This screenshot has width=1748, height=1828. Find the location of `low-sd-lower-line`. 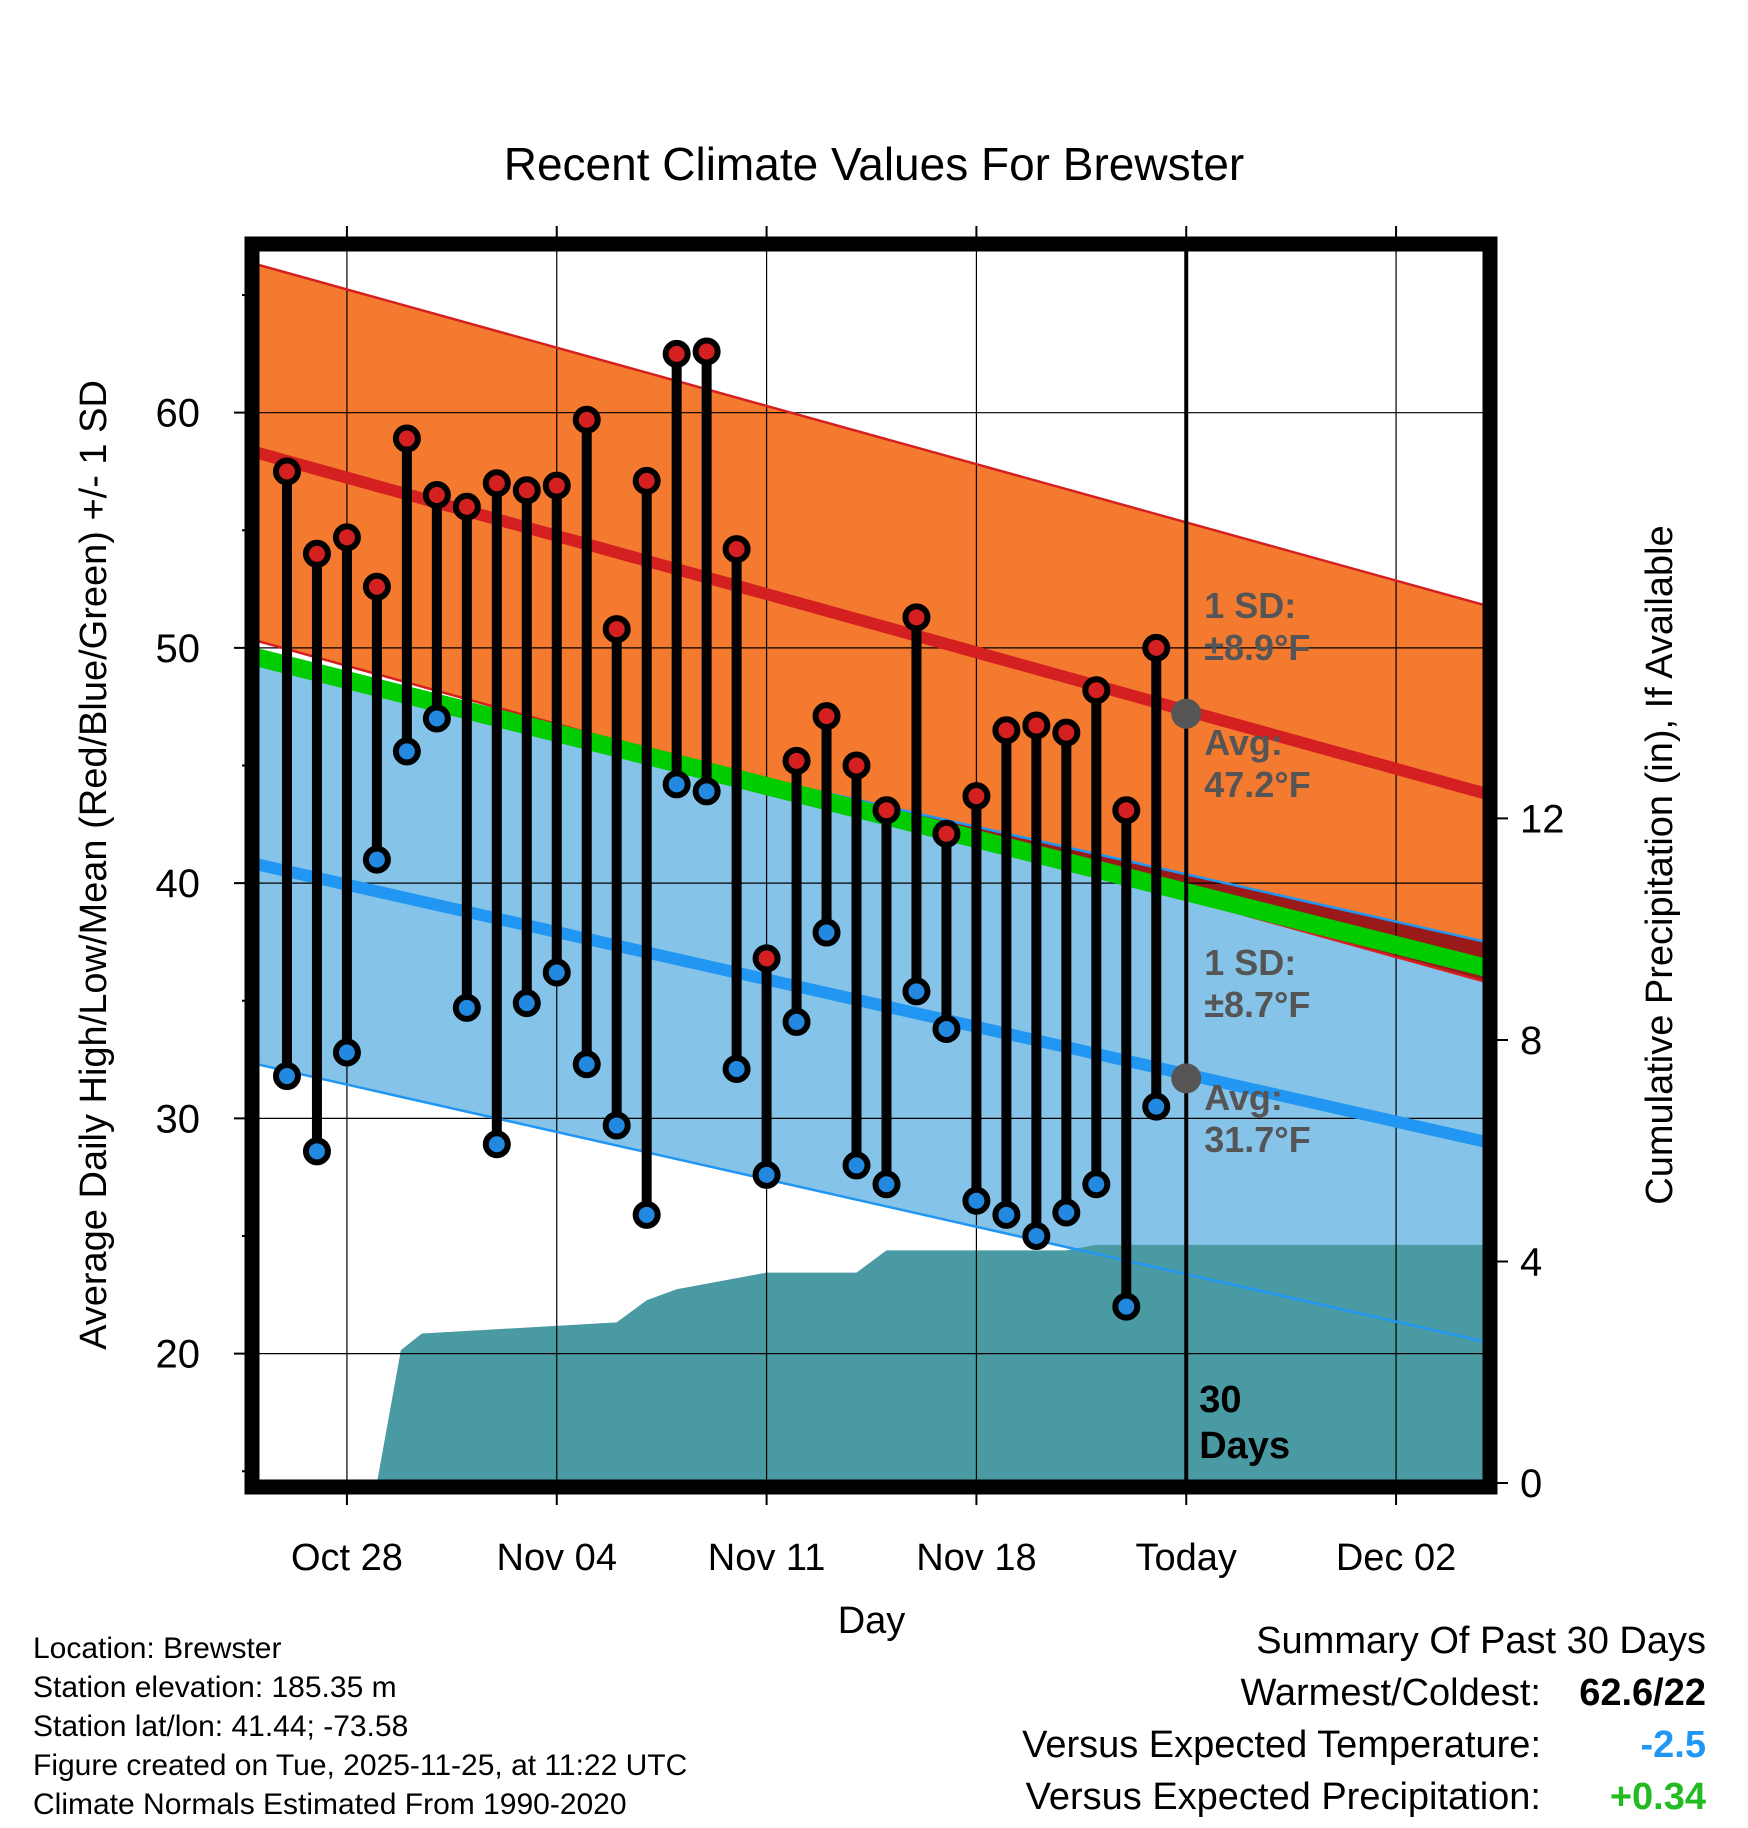

low-sd-lower-line is located at coordinates (871, 1203).